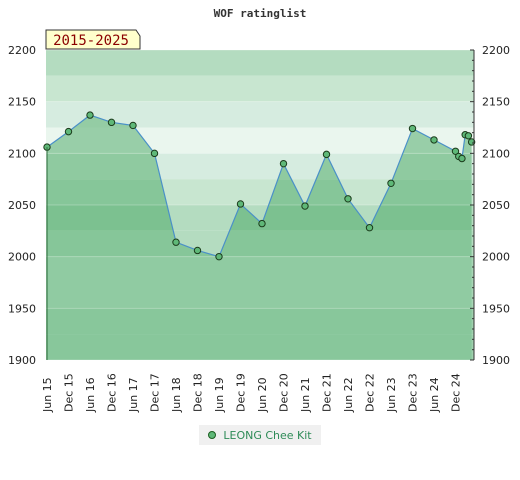  What do you see at coordinates (496, 102) in the screenshot?
I see `y-tick-label-right: 2150` at bounding box center [496, 102].